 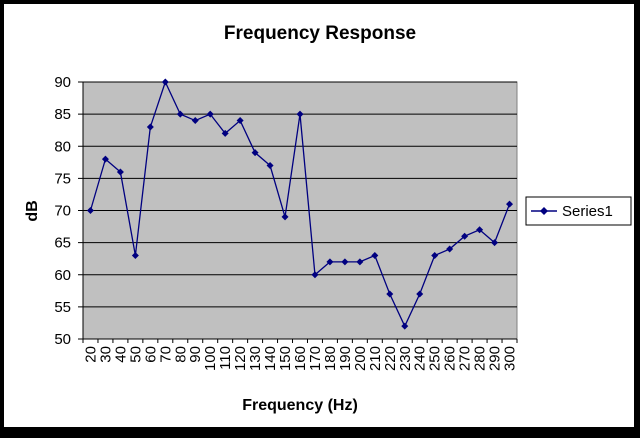 What do you see at coordinates (62, 275) in the screenshot?
I see `y-tick-label: 60` at bounding box center [62, 275].